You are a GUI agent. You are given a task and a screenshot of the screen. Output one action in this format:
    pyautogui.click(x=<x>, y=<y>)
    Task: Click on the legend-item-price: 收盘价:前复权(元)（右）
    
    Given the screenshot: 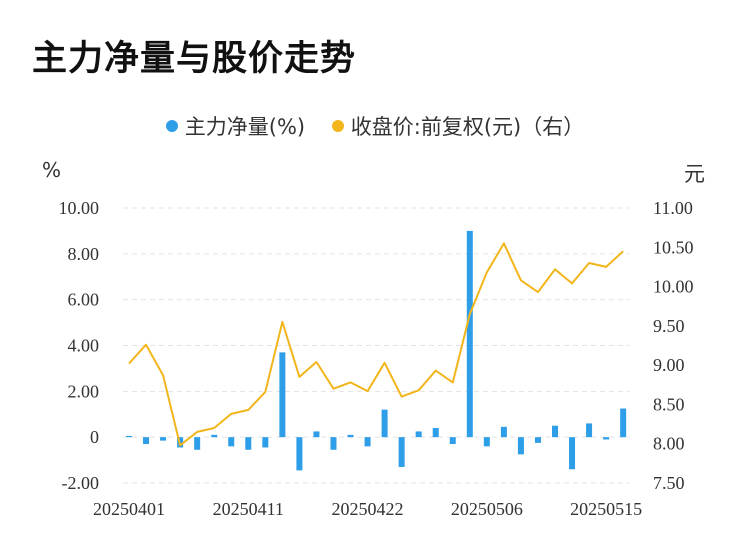 What is the action you would take?
    pyautogui.click(x=458, y=126)
    